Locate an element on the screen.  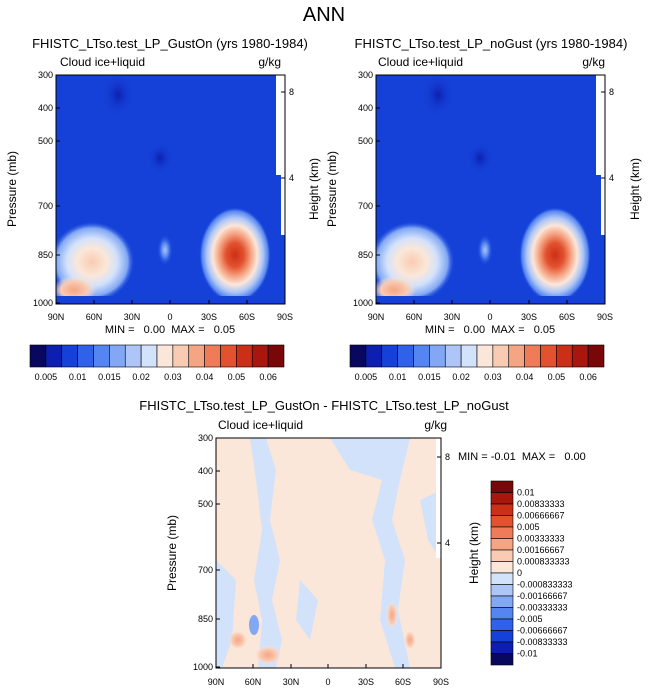
colorbar-label: 0.005 is located at coordinates (366, 377).